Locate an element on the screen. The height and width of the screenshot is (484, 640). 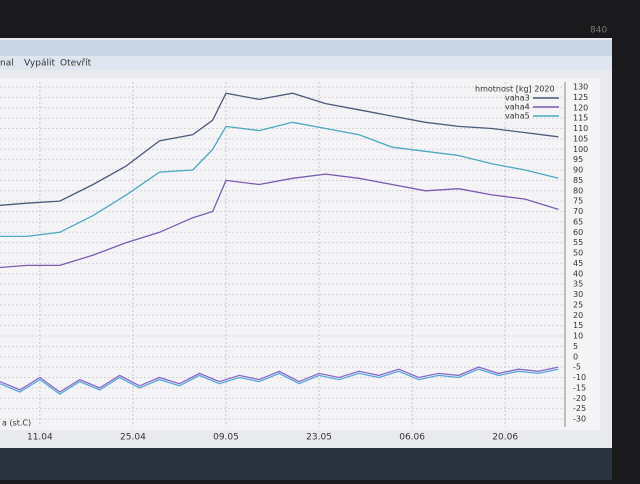
y-tick-label: 80 is located at coordinates (578, 190).